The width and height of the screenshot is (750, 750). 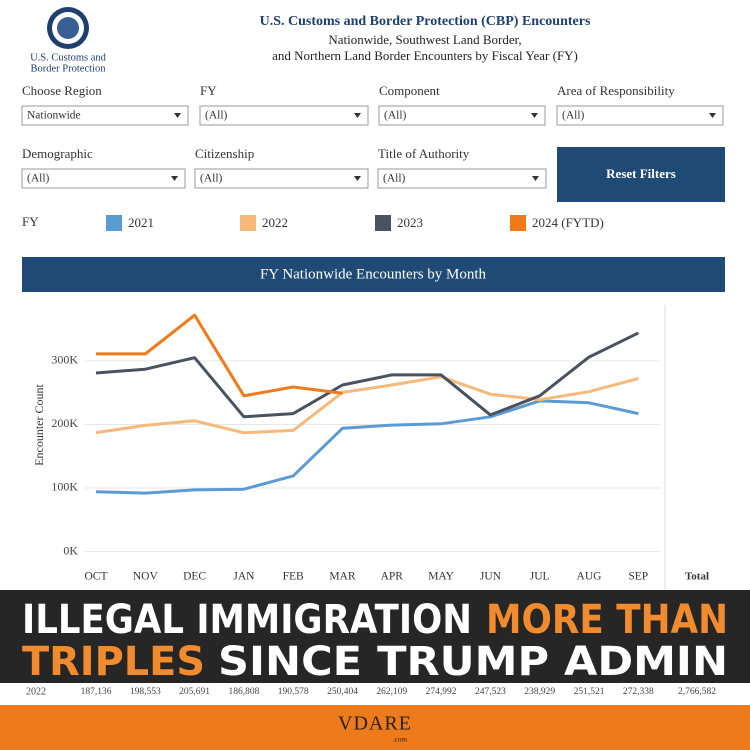 I want to click on filter-label: Citizenship, so click(x=224, y=153).